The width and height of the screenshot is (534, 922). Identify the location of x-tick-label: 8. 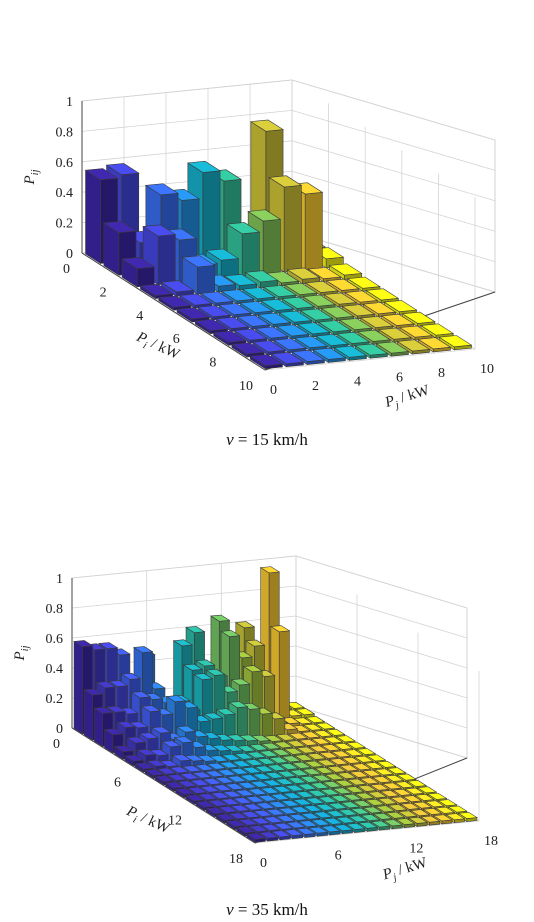
(212, 363).